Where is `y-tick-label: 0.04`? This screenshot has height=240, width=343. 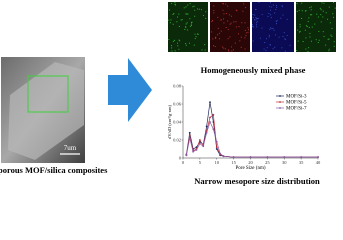 y-tick-label: 0.04 is located at coordinates (177, 122).